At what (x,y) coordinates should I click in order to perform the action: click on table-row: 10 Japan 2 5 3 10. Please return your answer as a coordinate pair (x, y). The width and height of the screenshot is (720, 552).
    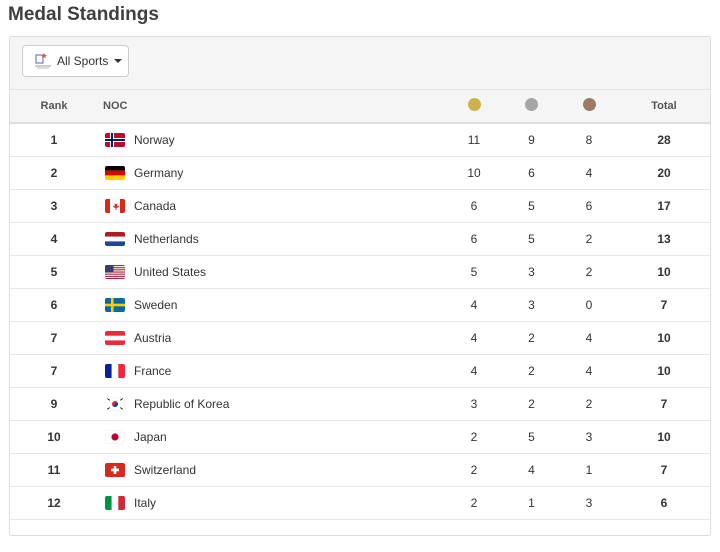
    Looking at the image, I should click on (360, 436).